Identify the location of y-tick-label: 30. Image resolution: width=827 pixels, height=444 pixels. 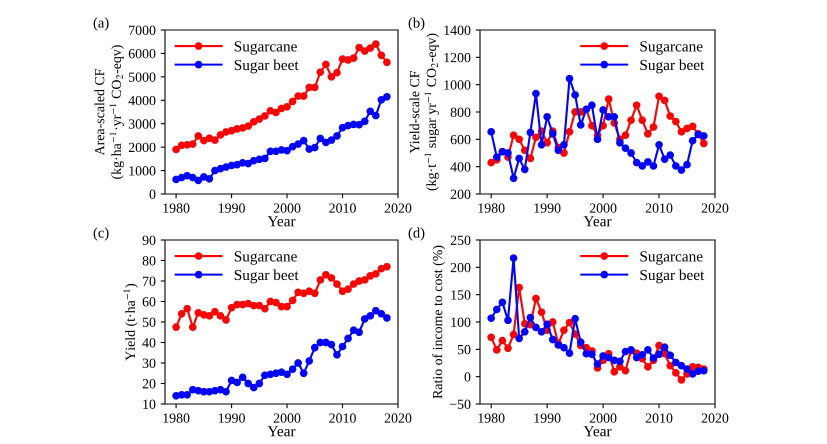
(149, 363).